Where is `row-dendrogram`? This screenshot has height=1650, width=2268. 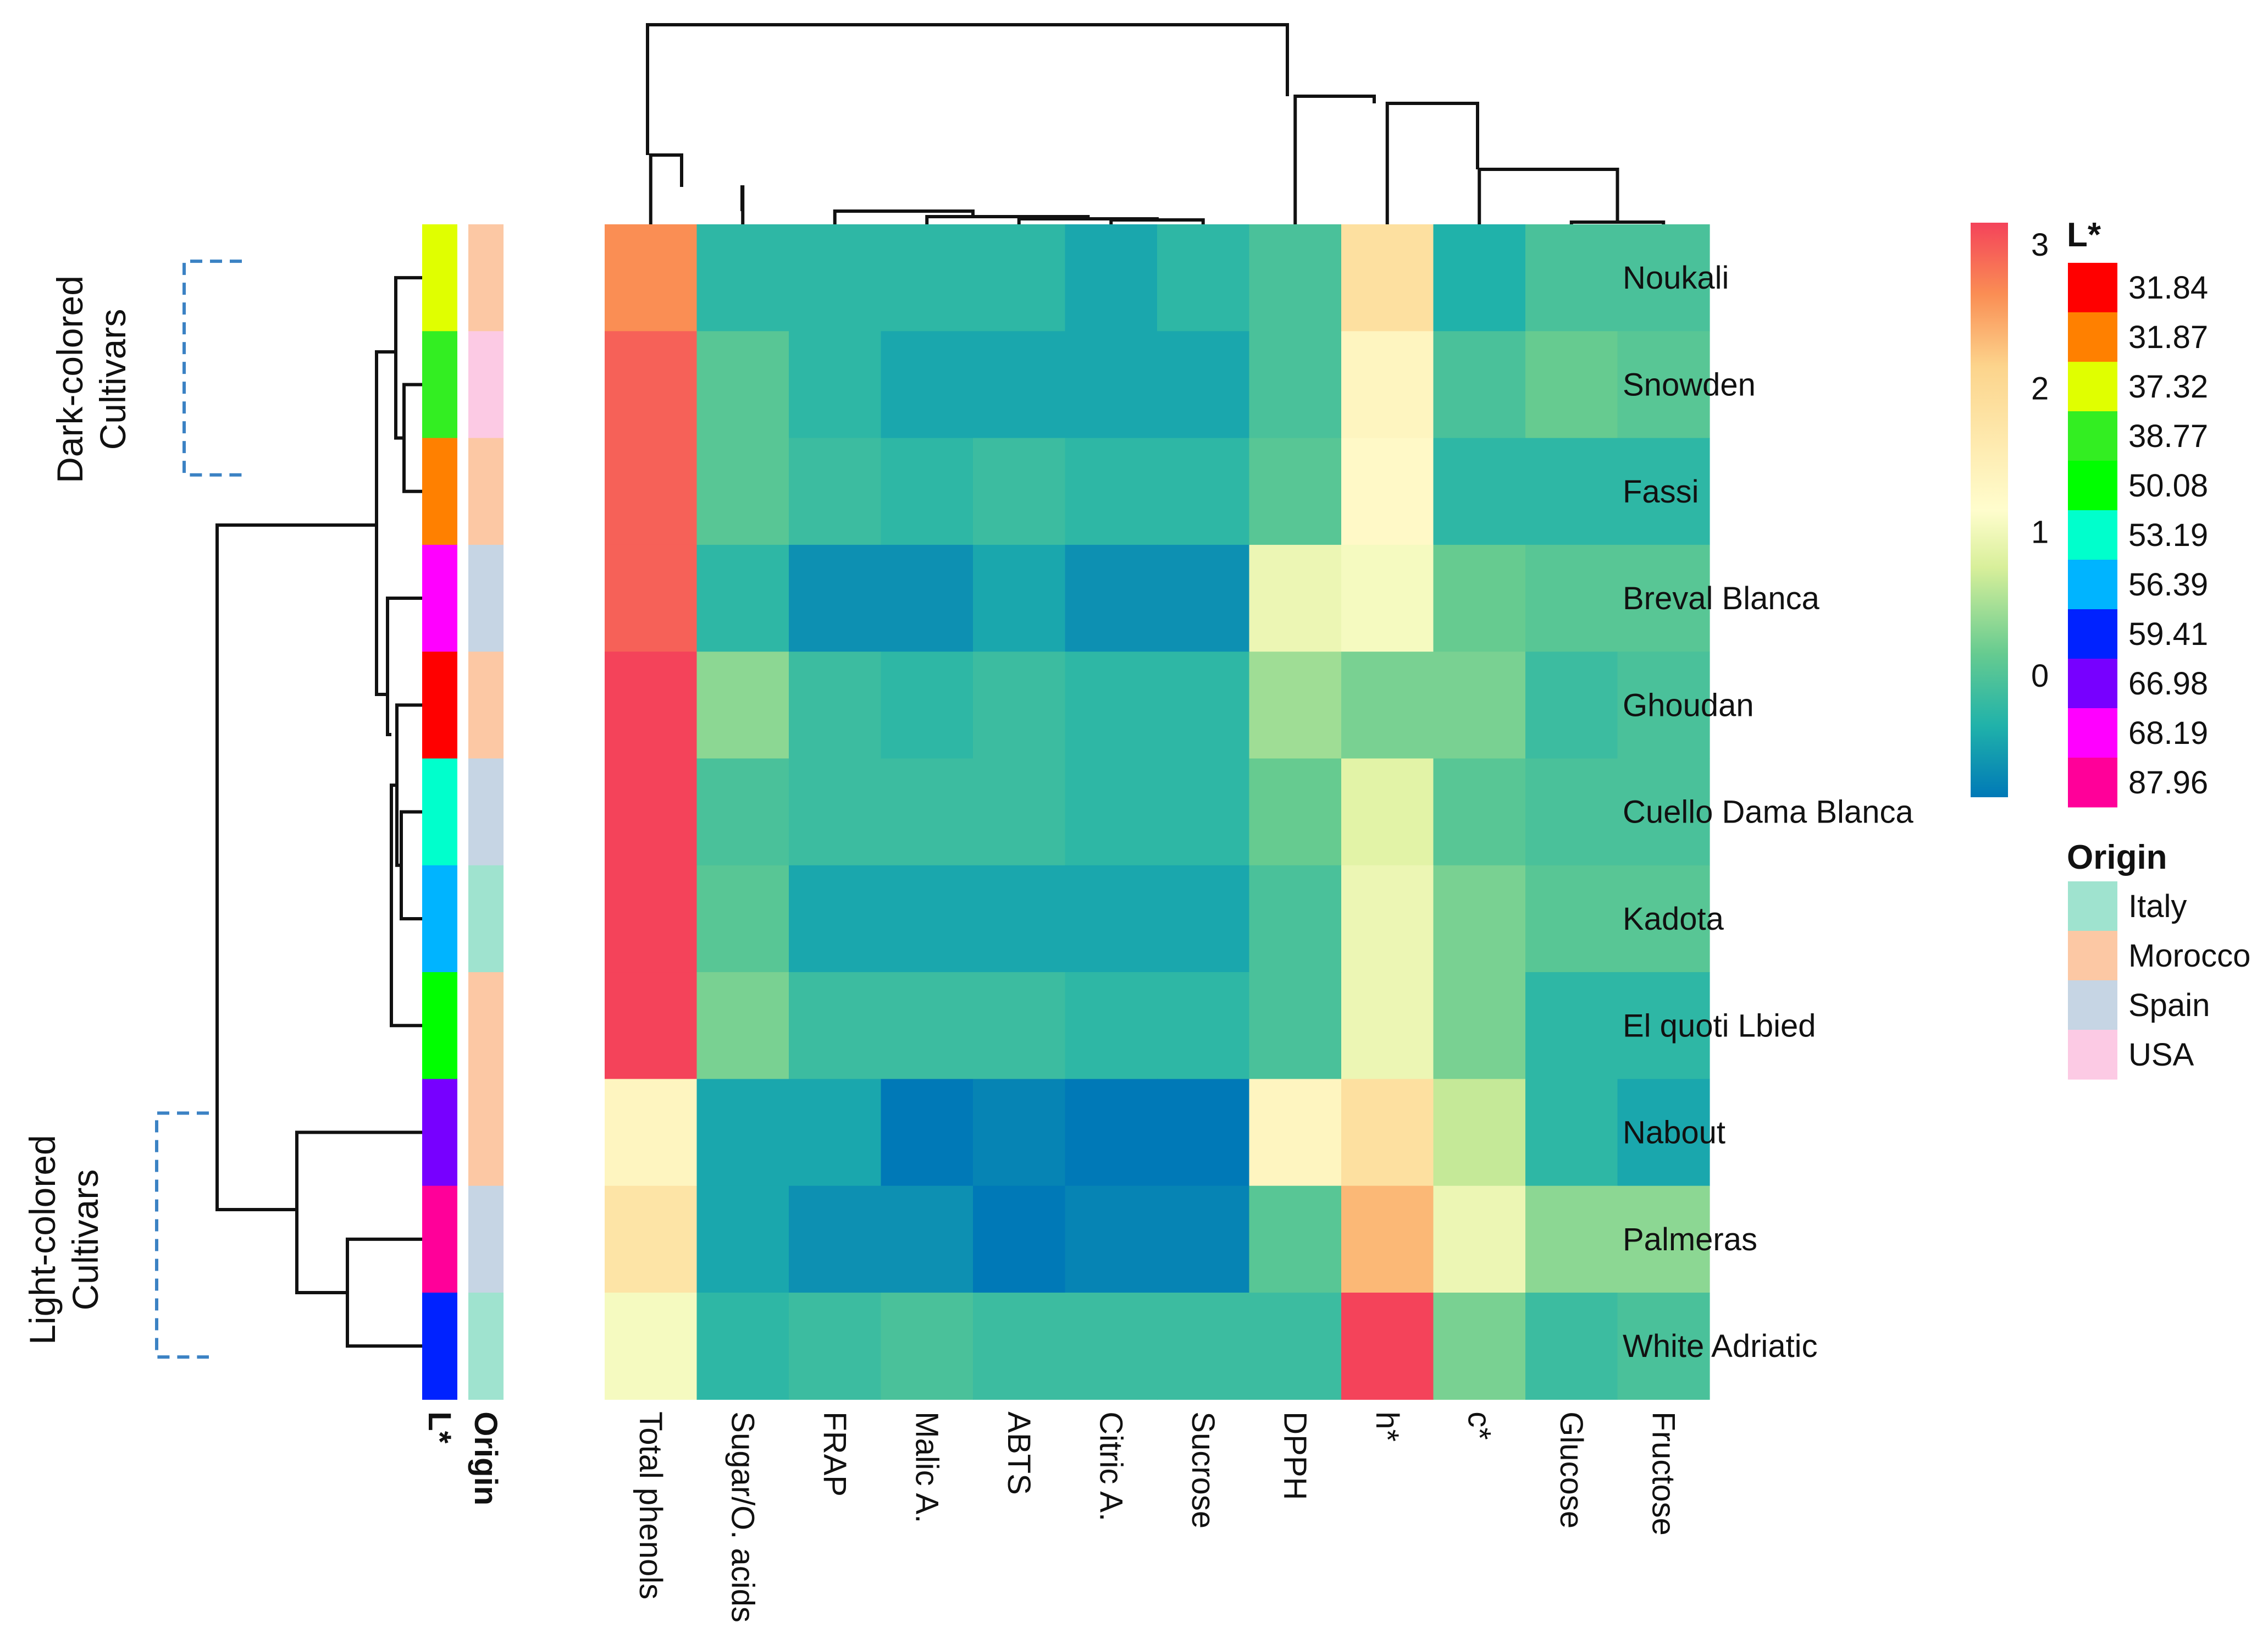
row-dendrogram is located at coordinates (318, 812).